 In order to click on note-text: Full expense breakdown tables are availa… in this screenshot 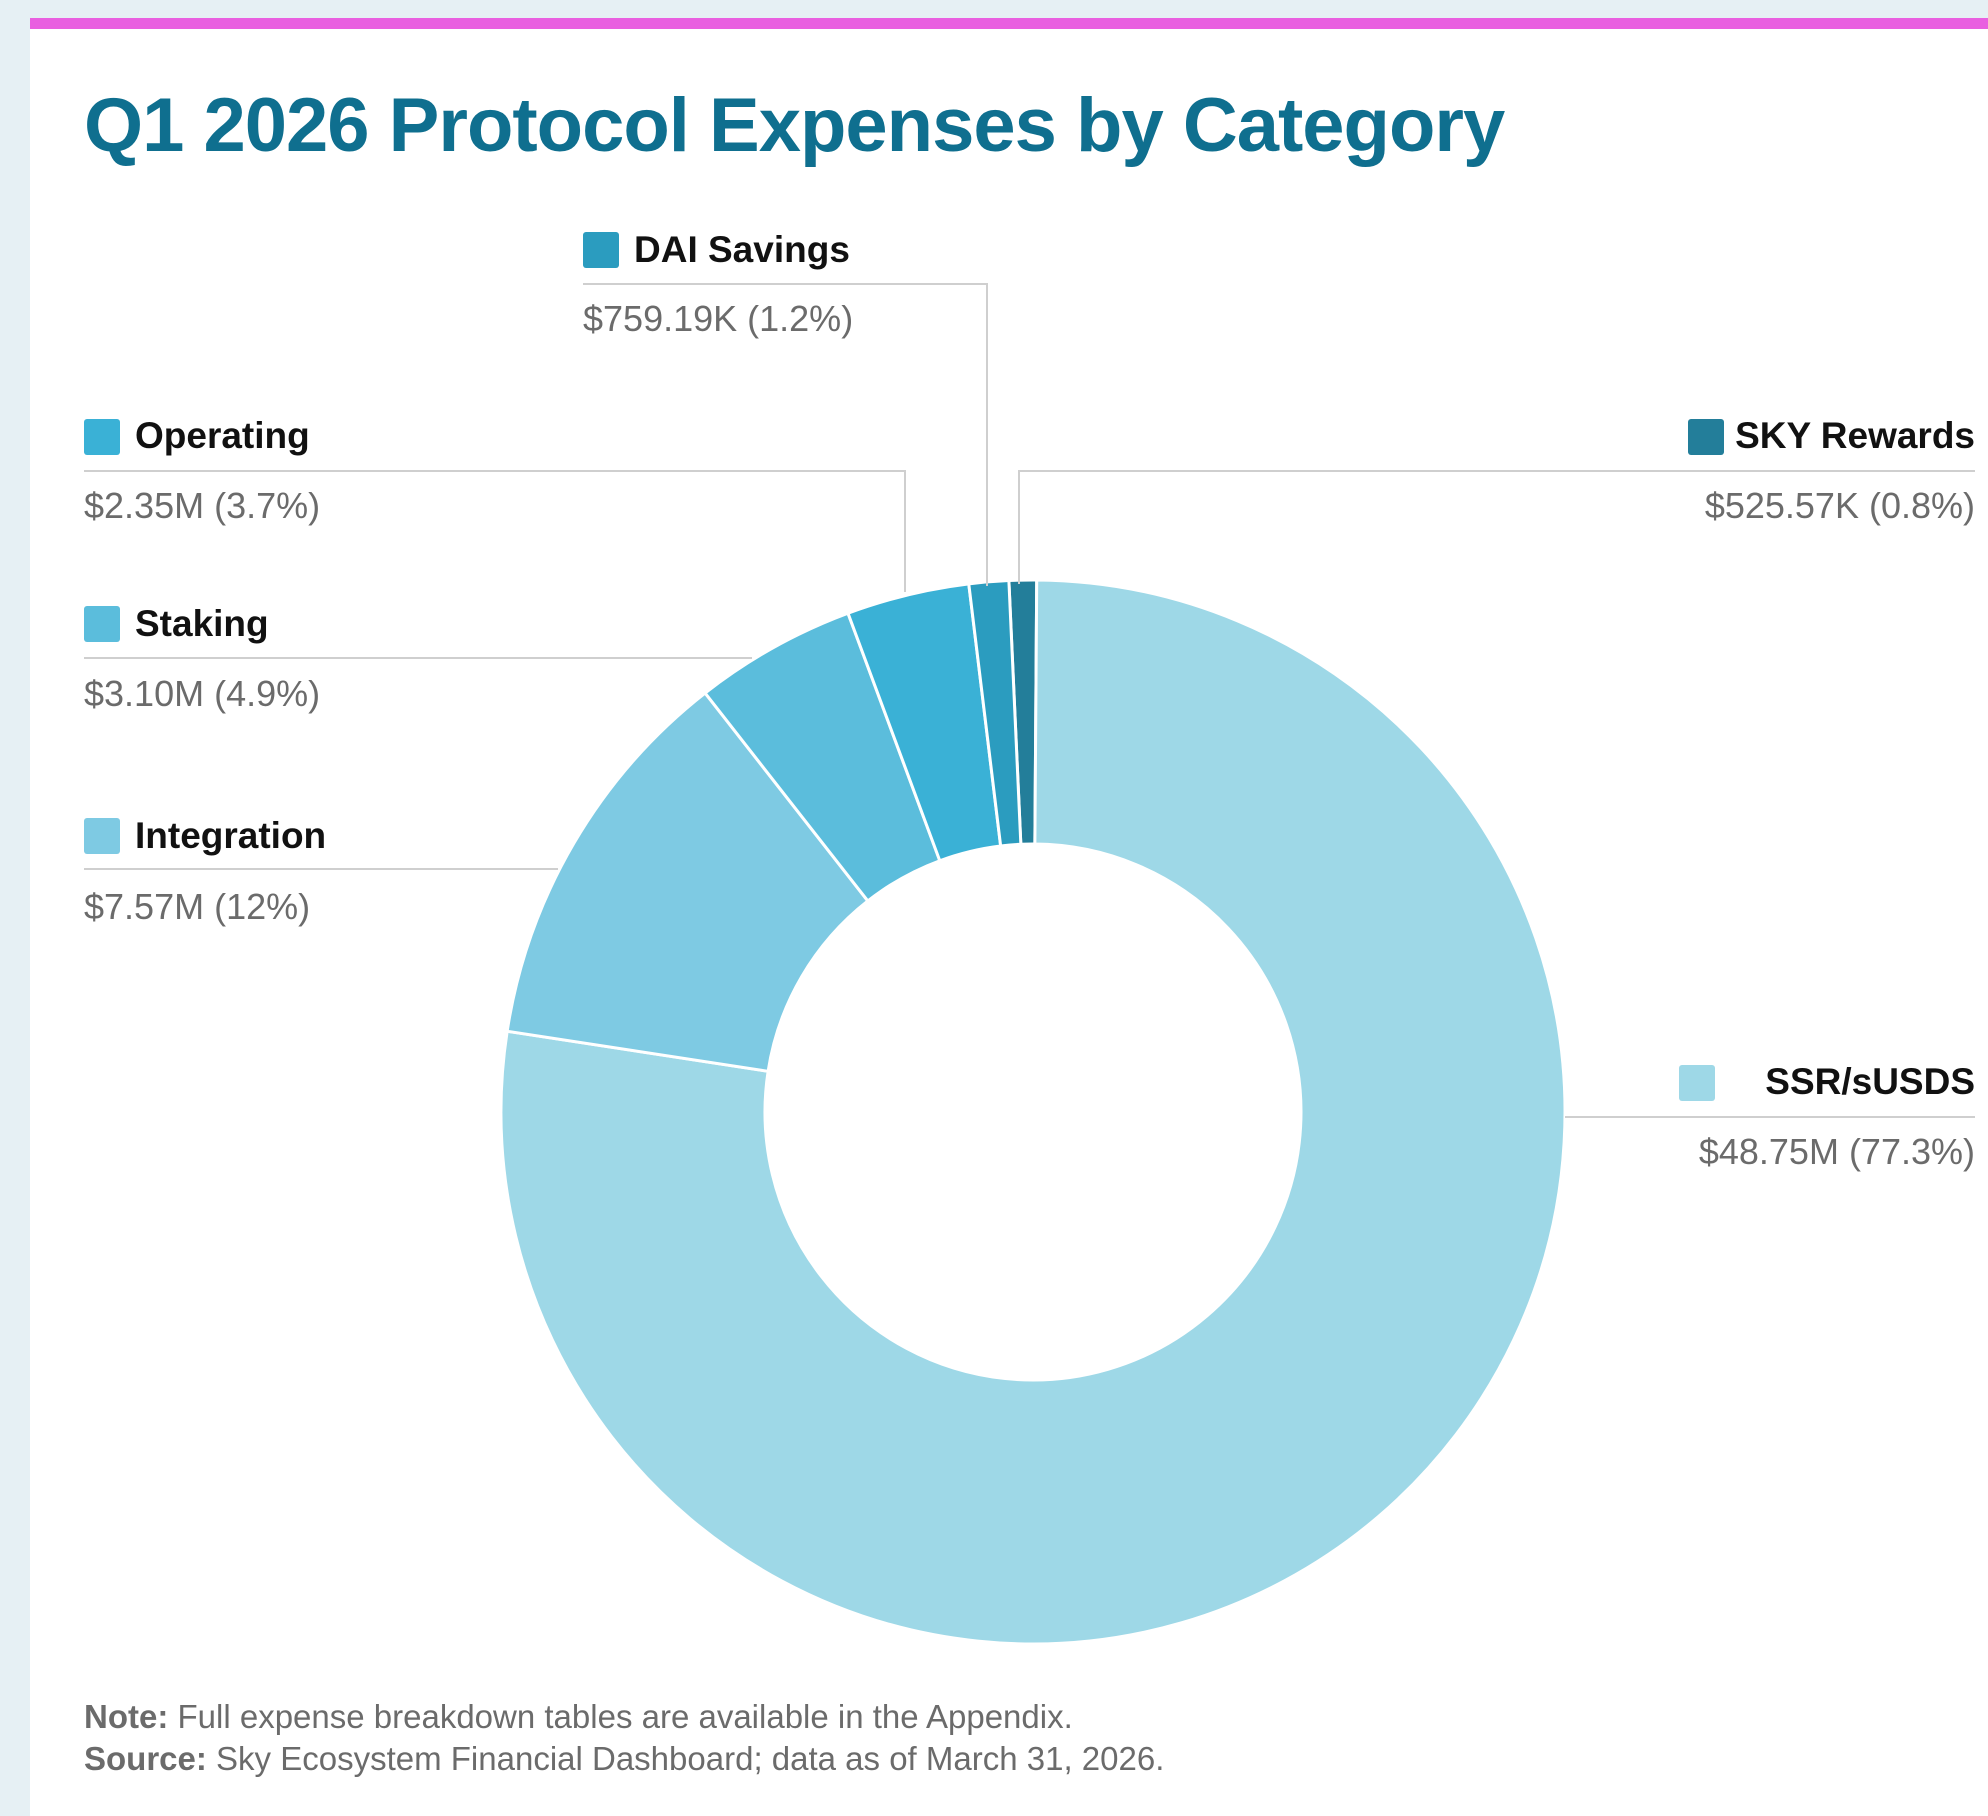, I will do `click(620, 1716)`.